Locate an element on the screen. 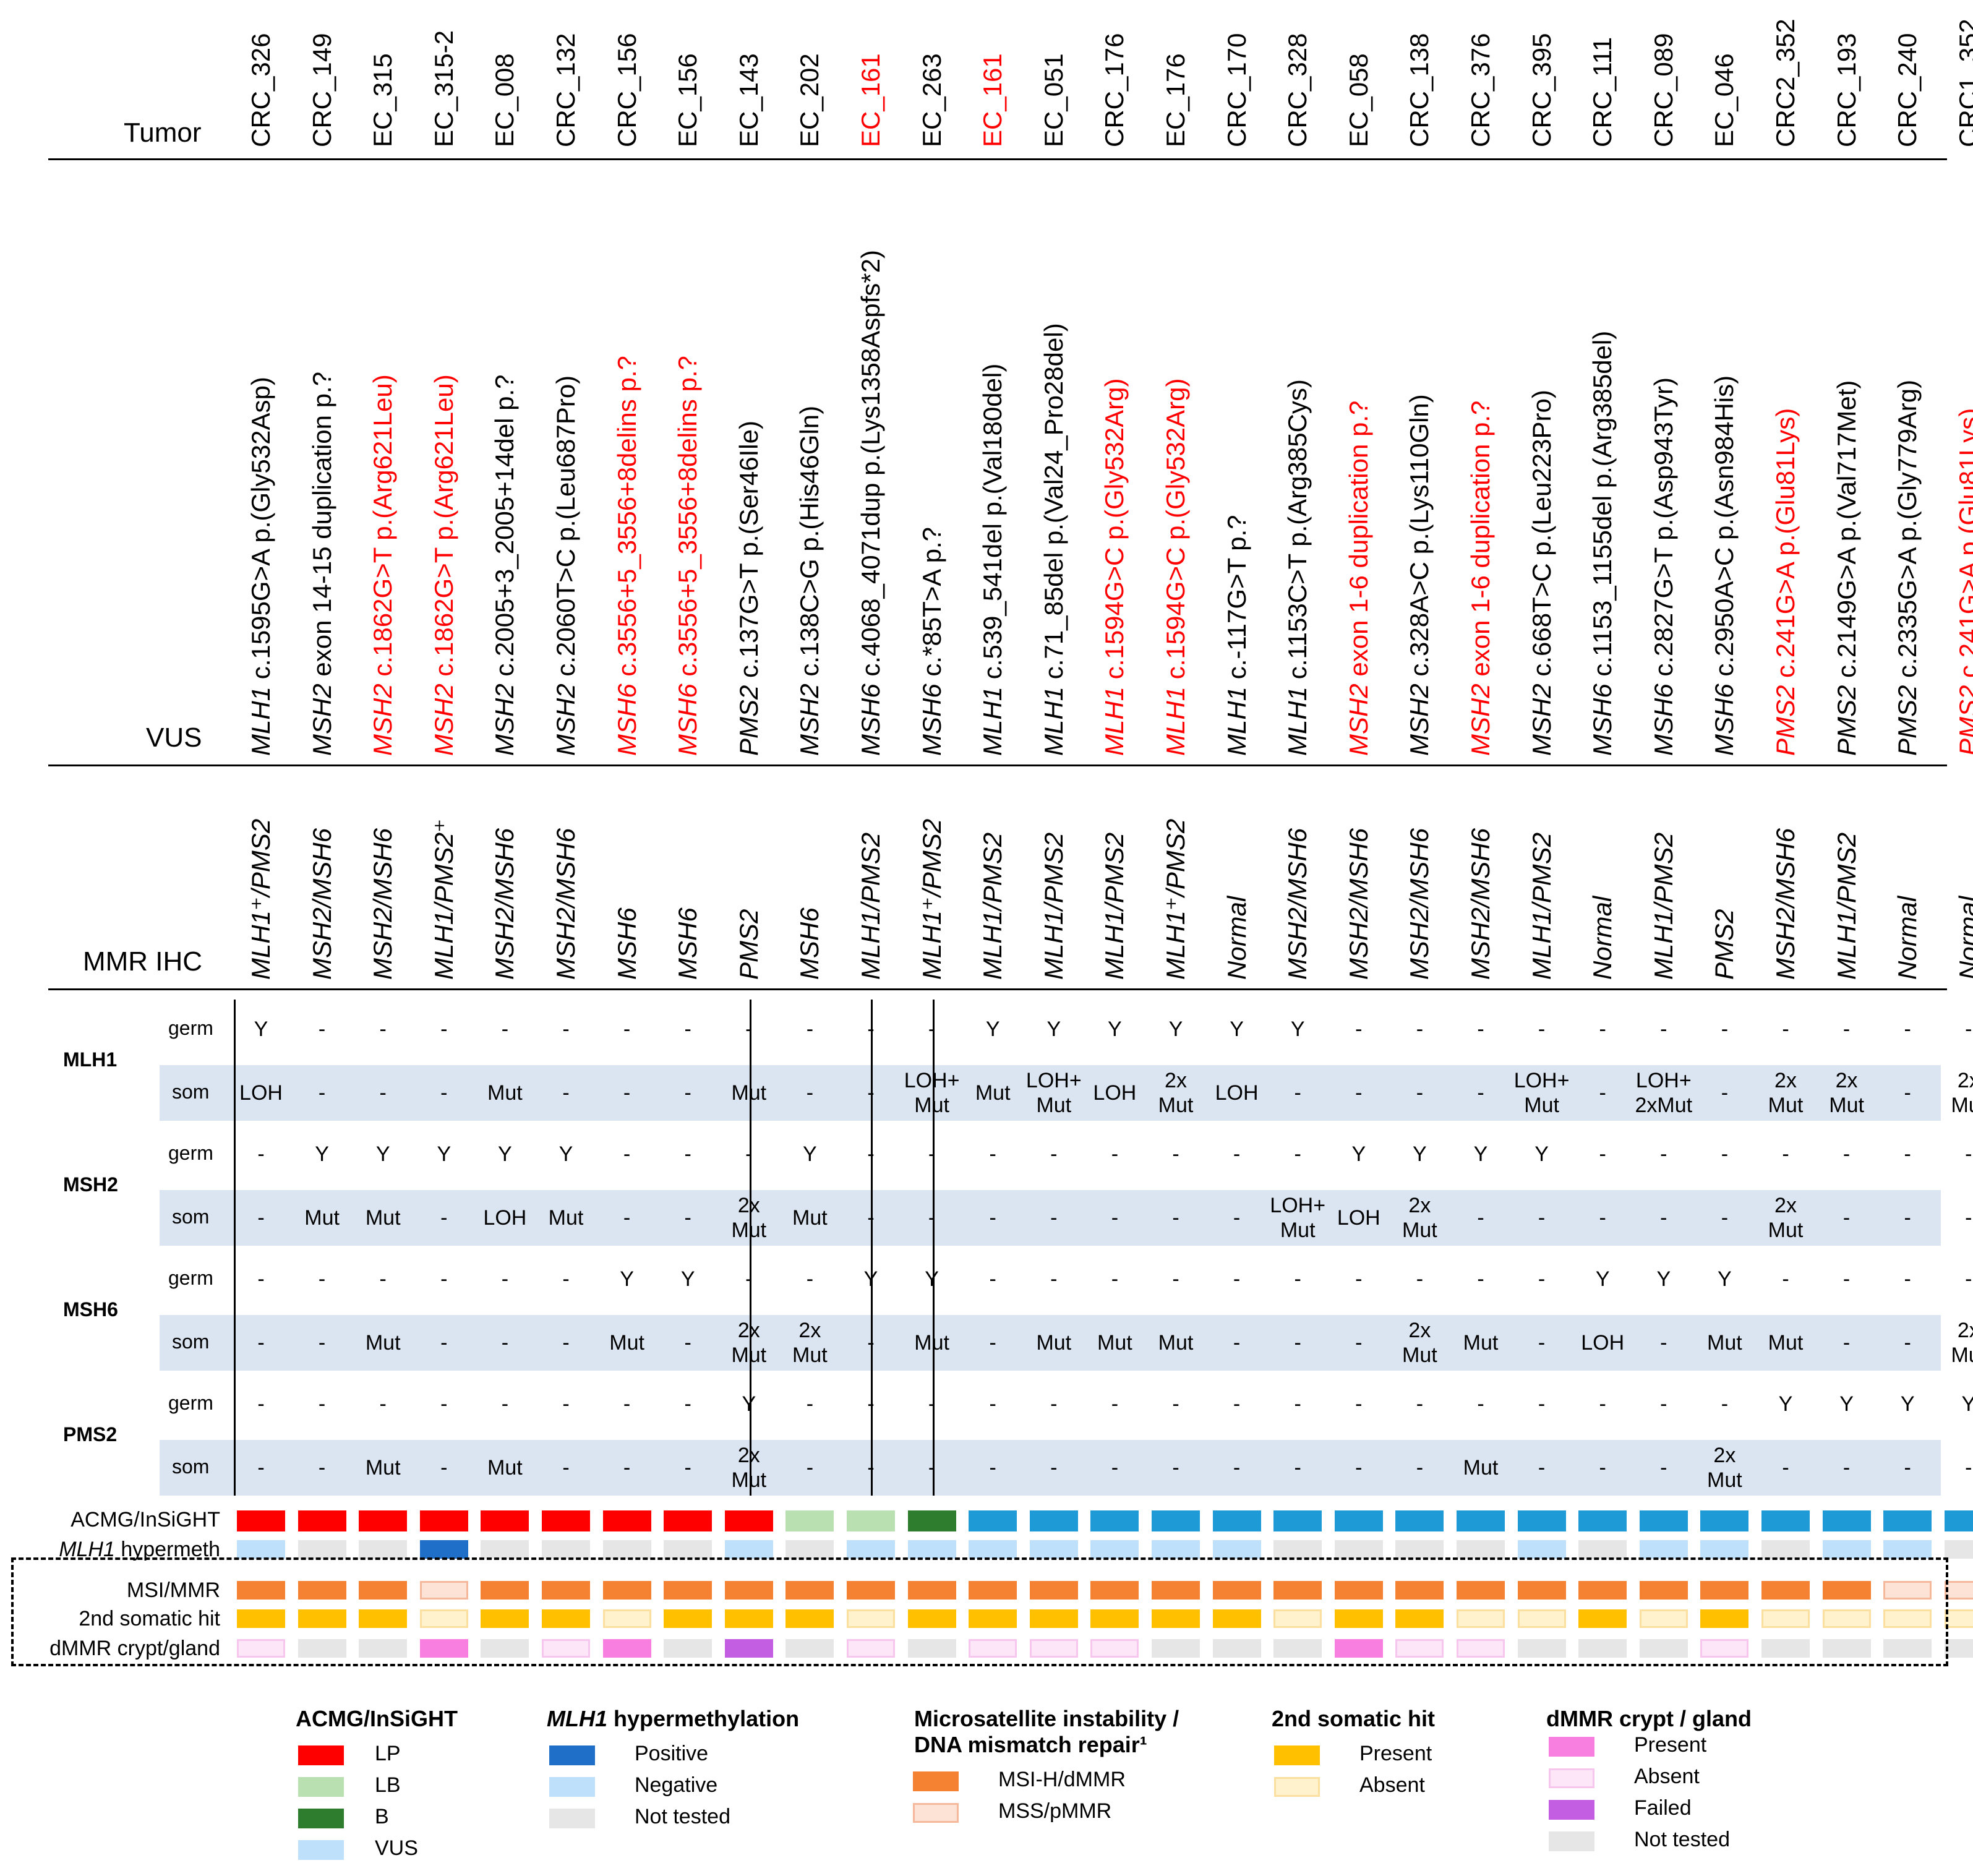 The width and height of the screenshot is (1973, 1876). vus-variant-15: MLH1 c.1594G>C p.(Gly532Arg) is located at coordinates (1175, 567).